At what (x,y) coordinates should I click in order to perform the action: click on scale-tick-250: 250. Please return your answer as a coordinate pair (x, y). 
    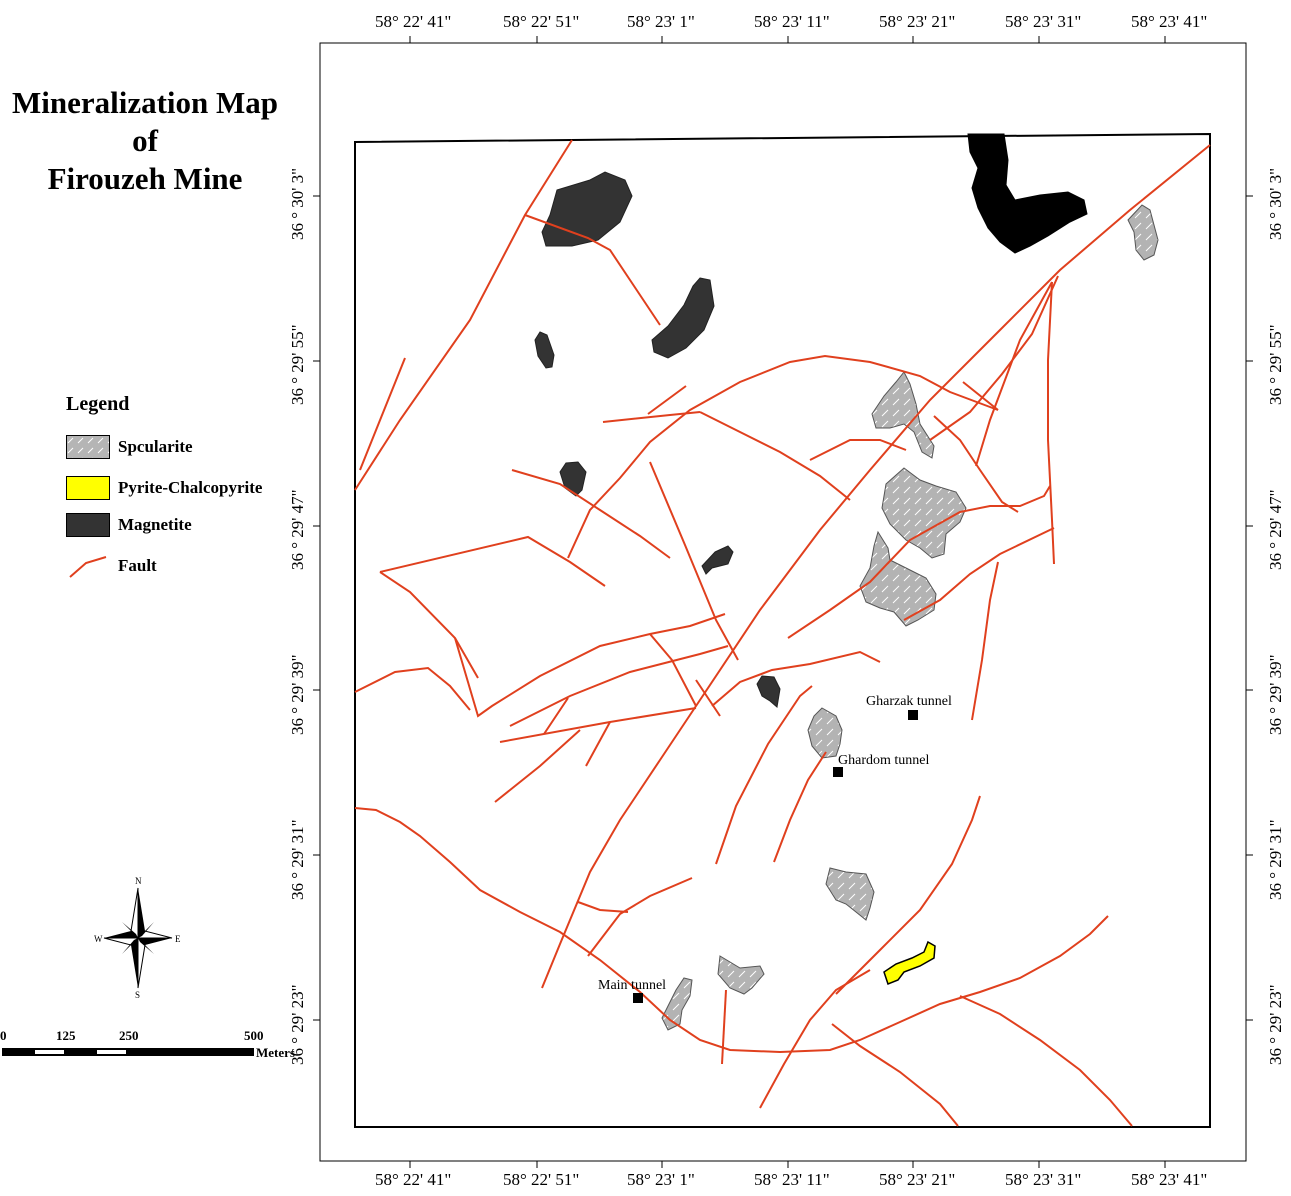
    Looking at the image, I should click on (129, 1035).